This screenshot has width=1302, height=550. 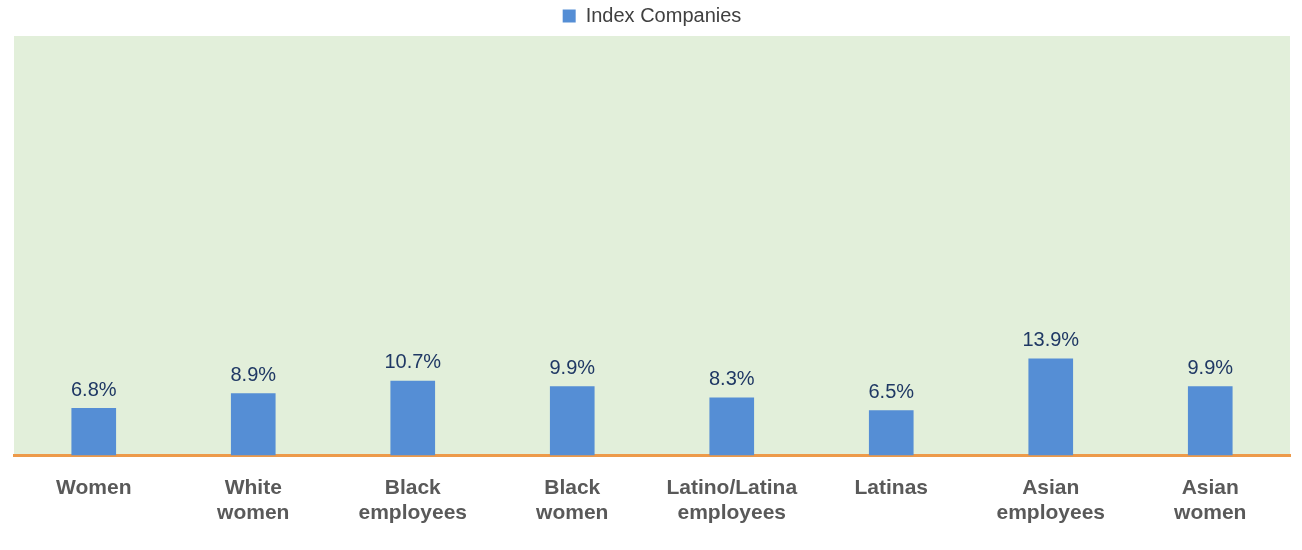 I want to click on legend-label: Index Companies, so click(x=663, y=14).